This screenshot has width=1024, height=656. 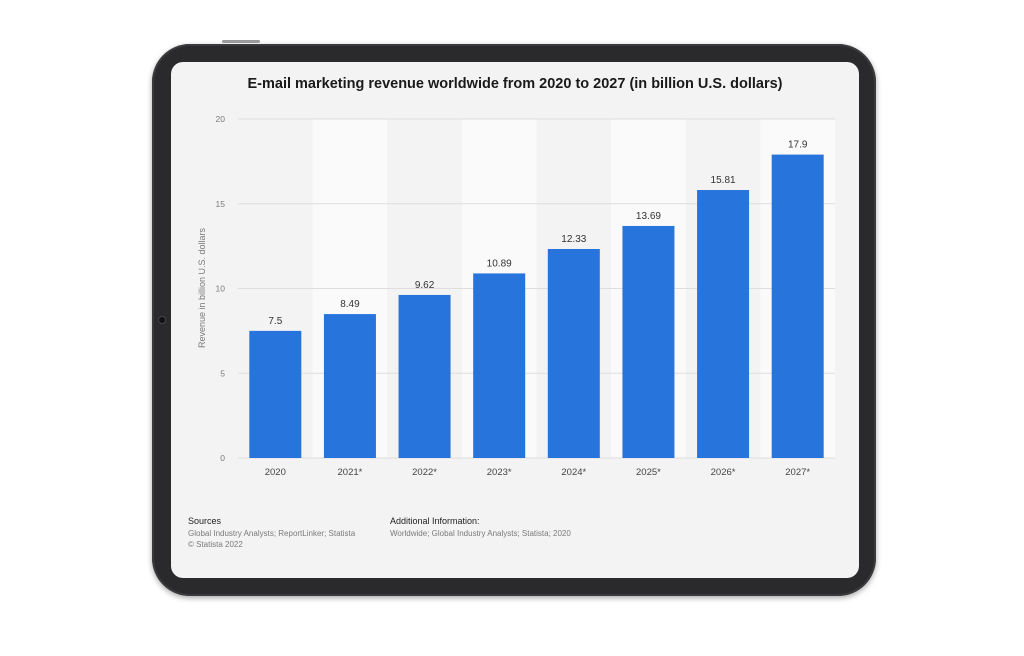 What do you see at coordinates (797, 472) in the screenshot?
I see `x-tick-label: 2027*` at bounding box center [797, 472].